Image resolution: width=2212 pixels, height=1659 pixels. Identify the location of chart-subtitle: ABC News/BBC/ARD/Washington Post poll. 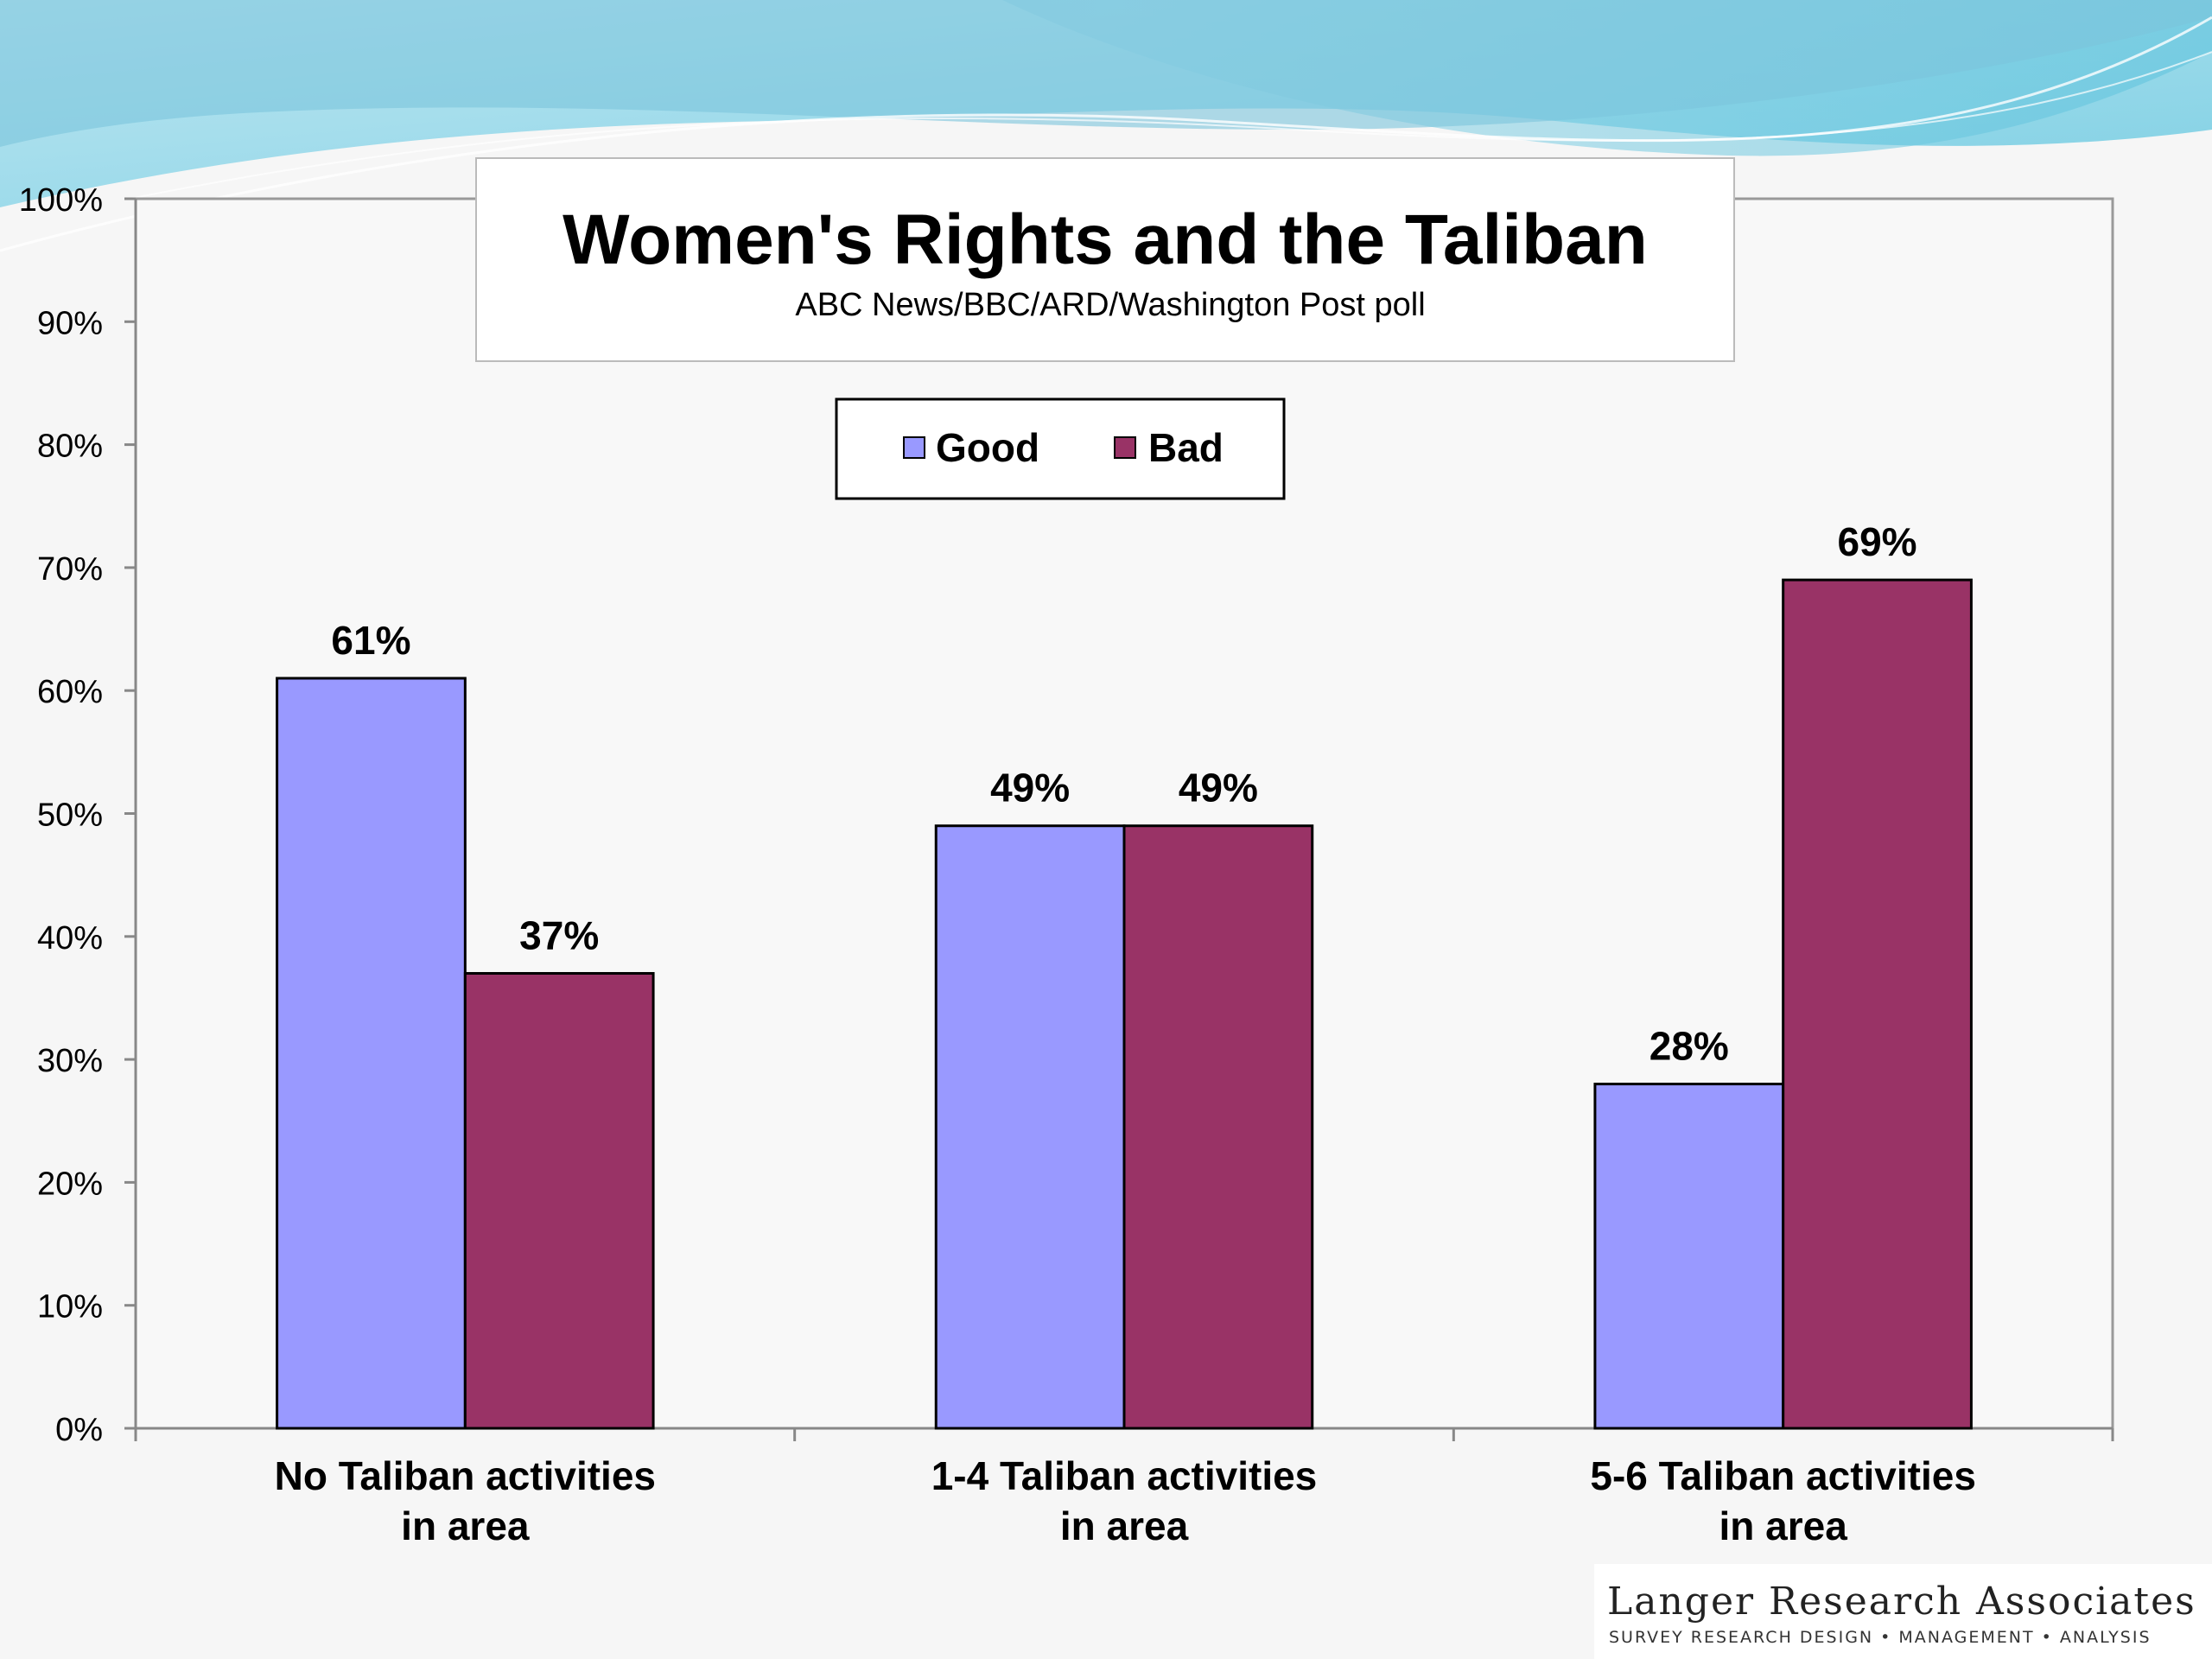
(1110, 305).